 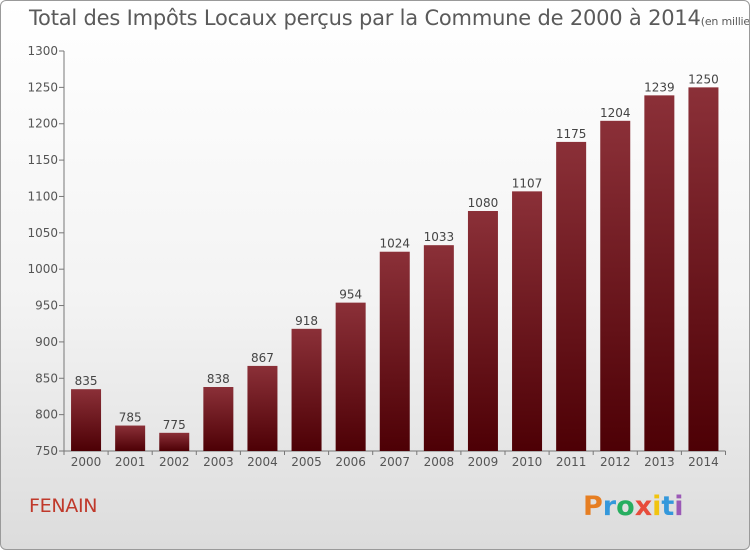 What do you see at coordinates (174, 425) in the screenshot?
I see `value-label-2002: 775` at bounding box center [174, 425].